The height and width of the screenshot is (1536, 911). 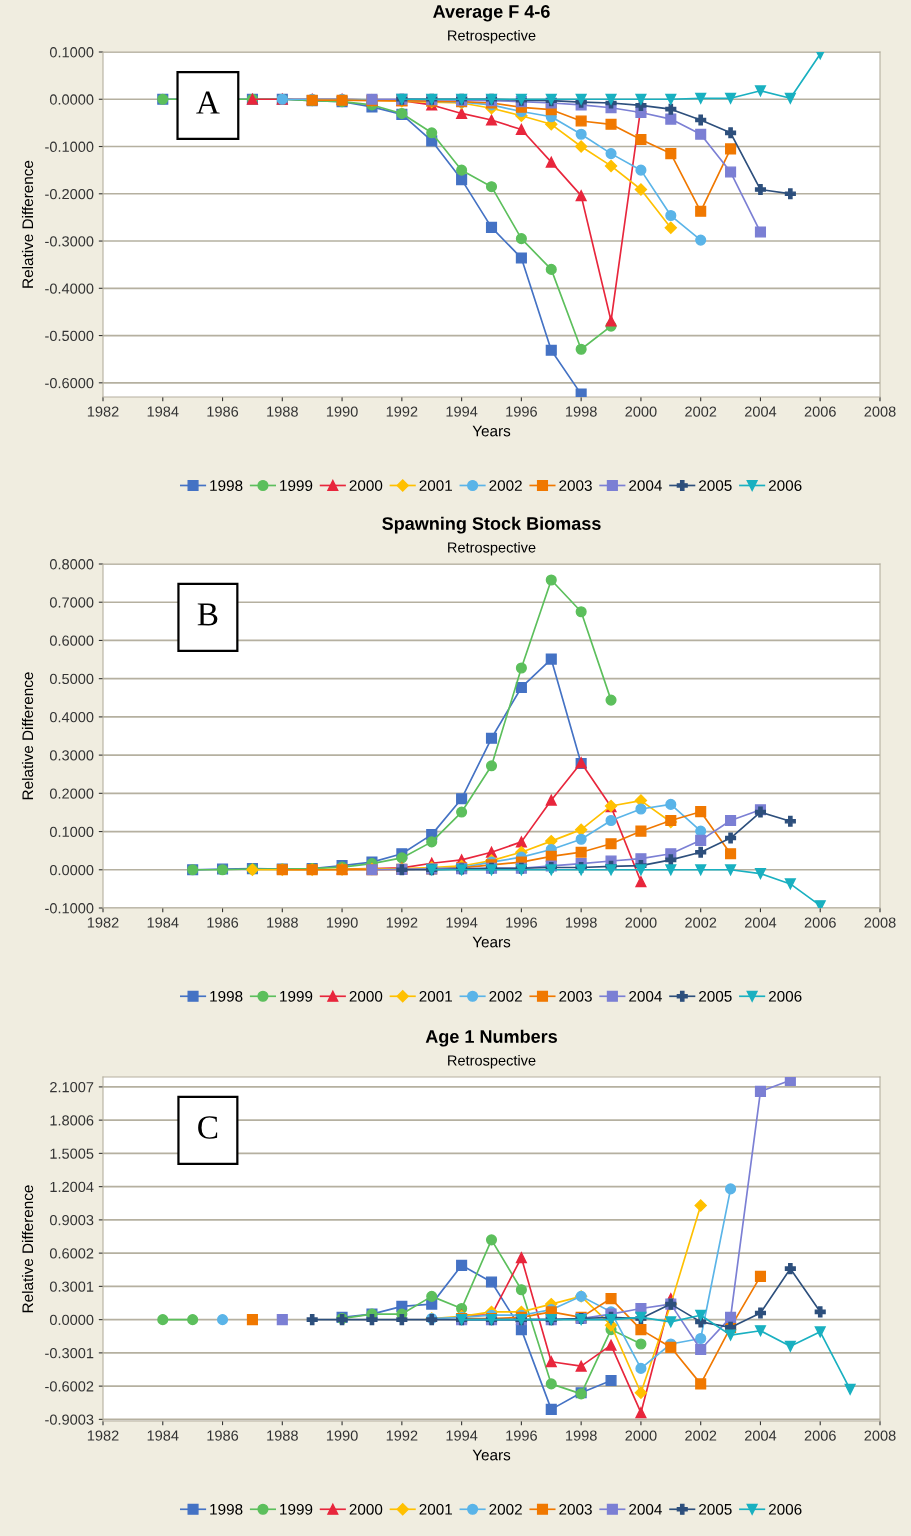 I want to click on y-tick-label: -0.6000, so click(x=69, y=383).